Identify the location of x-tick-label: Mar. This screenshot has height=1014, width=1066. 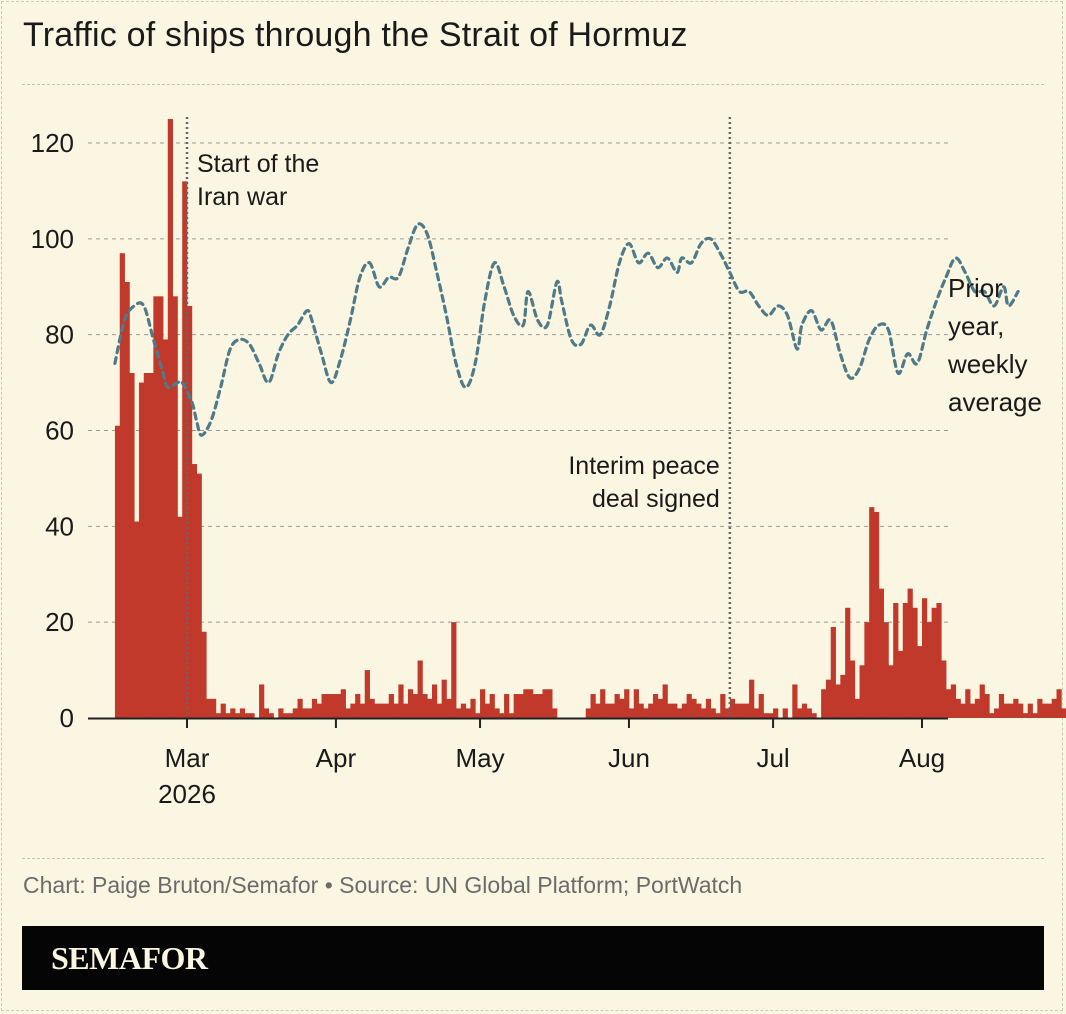
(187, 758).